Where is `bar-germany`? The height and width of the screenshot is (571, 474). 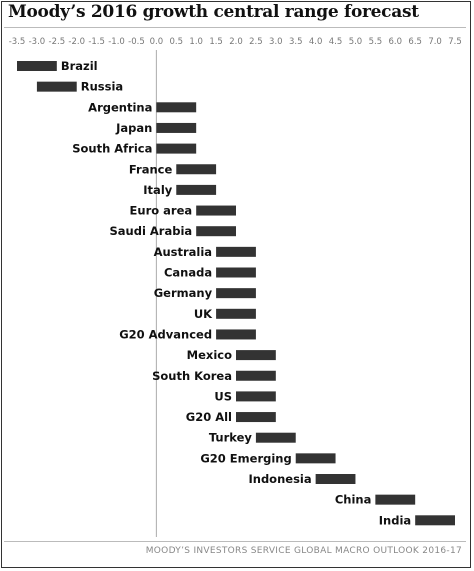 bar-germany is located at coordinates (236, 293).